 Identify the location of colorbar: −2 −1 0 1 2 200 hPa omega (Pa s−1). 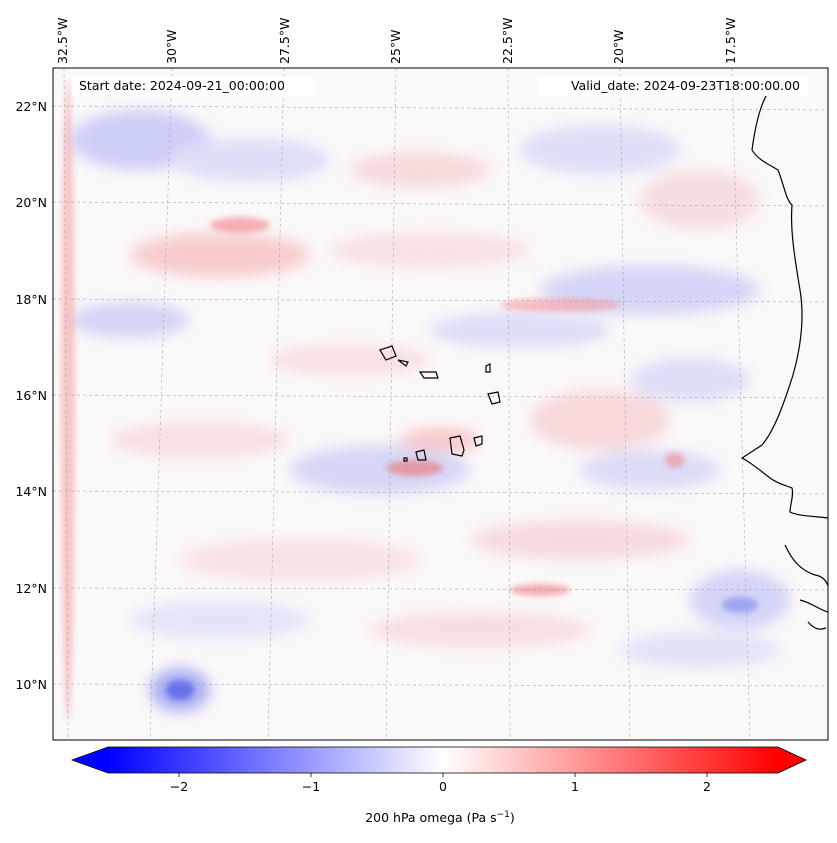
(438, 785).